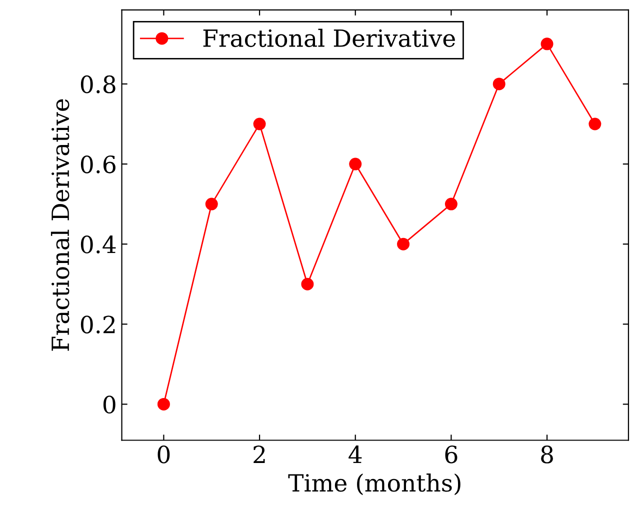 The width and height of the screenshot is (631, 521). What do you see at coordinates (329, 38) in the screenshot?
I see `legend-label: Fractional Derivative` at bounding box center [329, 38].